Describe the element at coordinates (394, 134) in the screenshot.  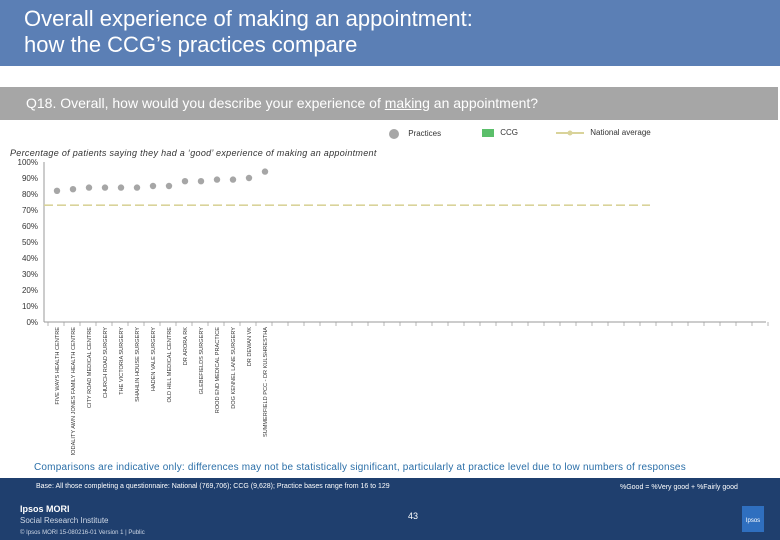
I see `legend-practices-marker` at that location.